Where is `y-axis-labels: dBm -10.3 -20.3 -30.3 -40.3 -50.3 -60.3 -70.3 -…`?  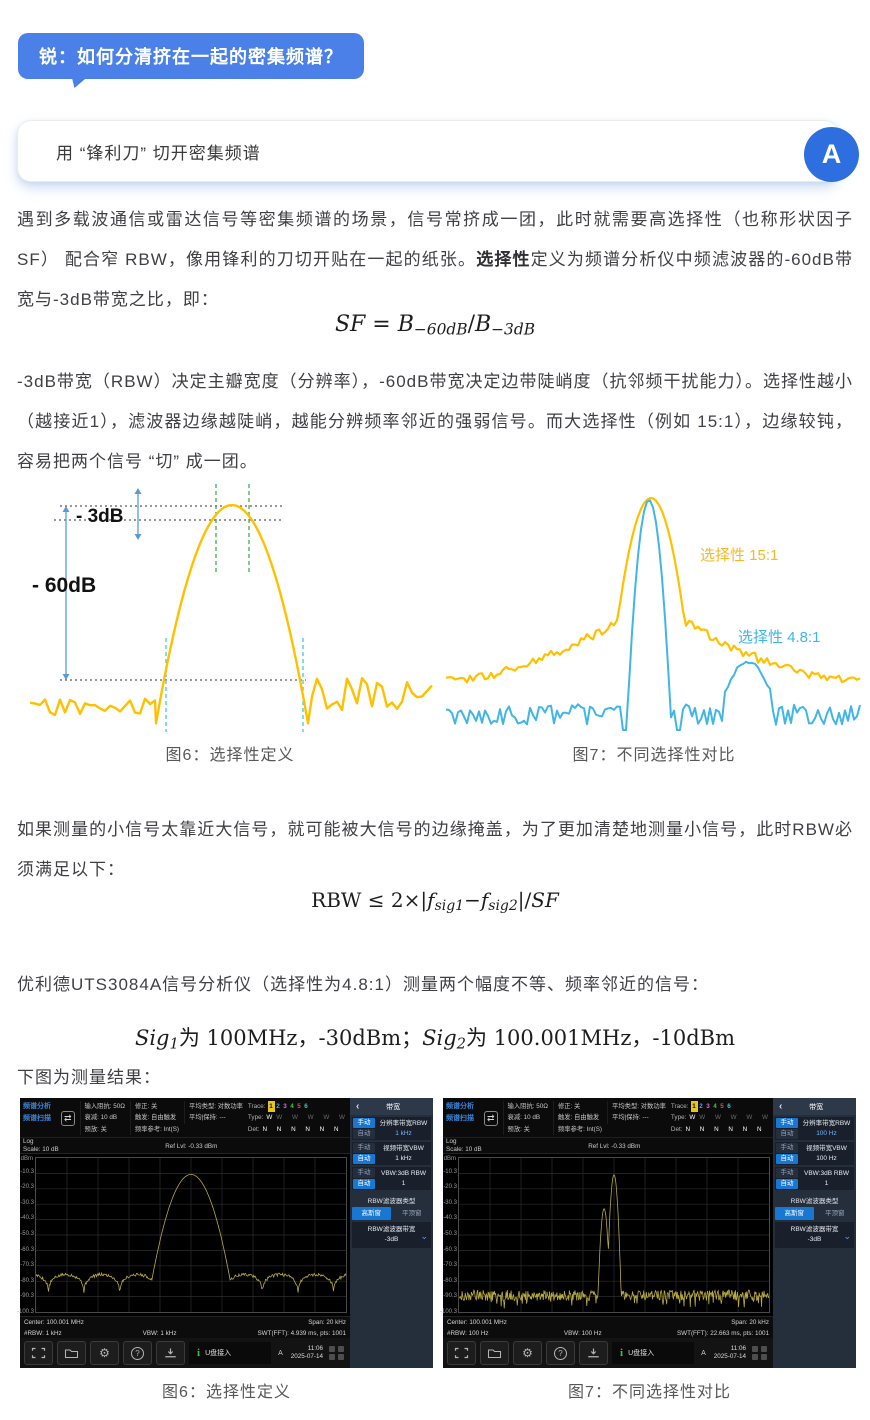 y-axis-labels: dBm -10.3 -20.3 -30.3 -40.3 -50.3 -60.3 -70.3 -… is located at coordinates (448, 1235).